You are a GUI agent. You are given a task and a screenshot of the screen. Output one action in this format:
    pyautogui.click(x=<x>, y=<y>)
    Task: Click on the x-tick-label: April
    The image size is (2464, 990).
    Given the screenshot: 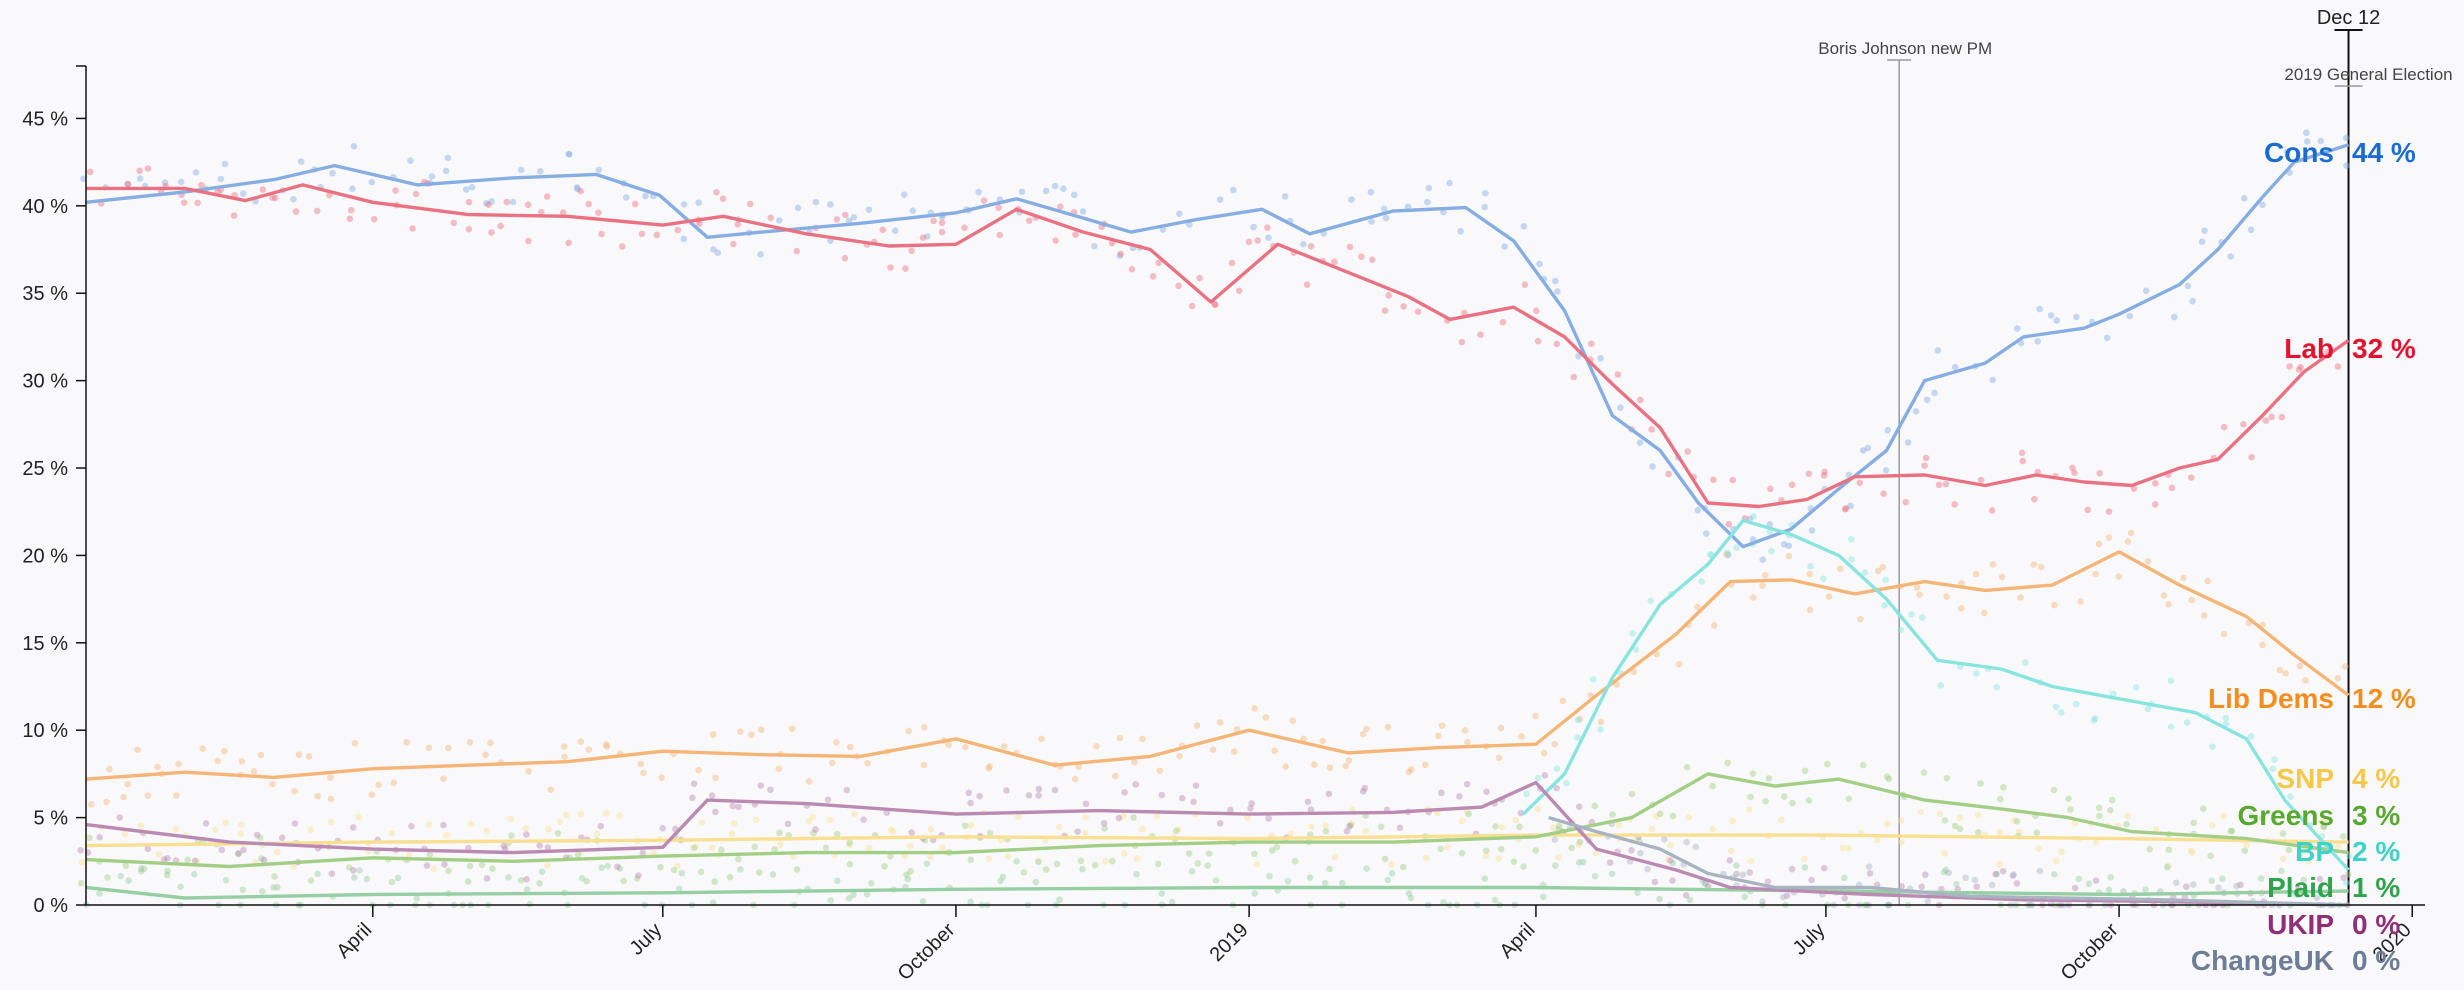 What is the action you would take?
    pyautogui.click(x=1518, y=941)
    